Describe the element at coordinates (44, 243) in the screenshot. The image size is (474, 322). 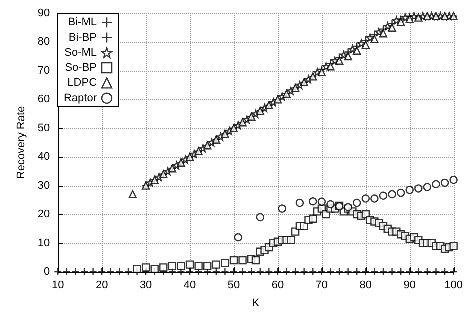
I see `y-tick-label: 10` at that location.